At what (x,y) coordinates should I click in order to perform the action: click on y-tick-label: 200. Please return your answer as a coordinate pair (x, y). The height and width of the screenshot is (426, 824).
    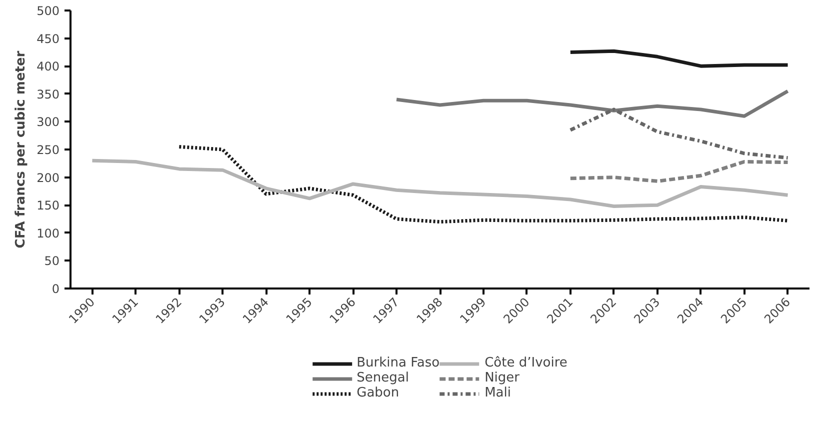
    Looking at the image, I should click on (48, 177).